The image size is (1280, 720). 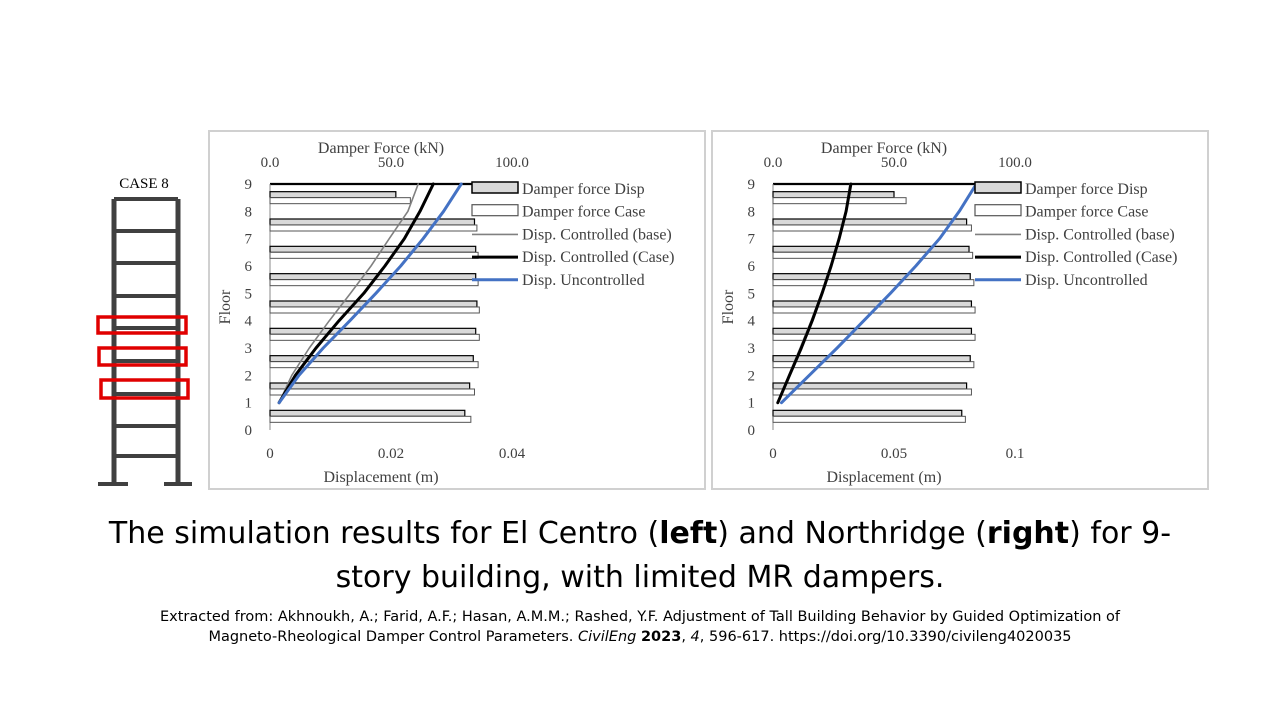 I want to click on right-y-tick-3: 3, so click(x=752, y=349).